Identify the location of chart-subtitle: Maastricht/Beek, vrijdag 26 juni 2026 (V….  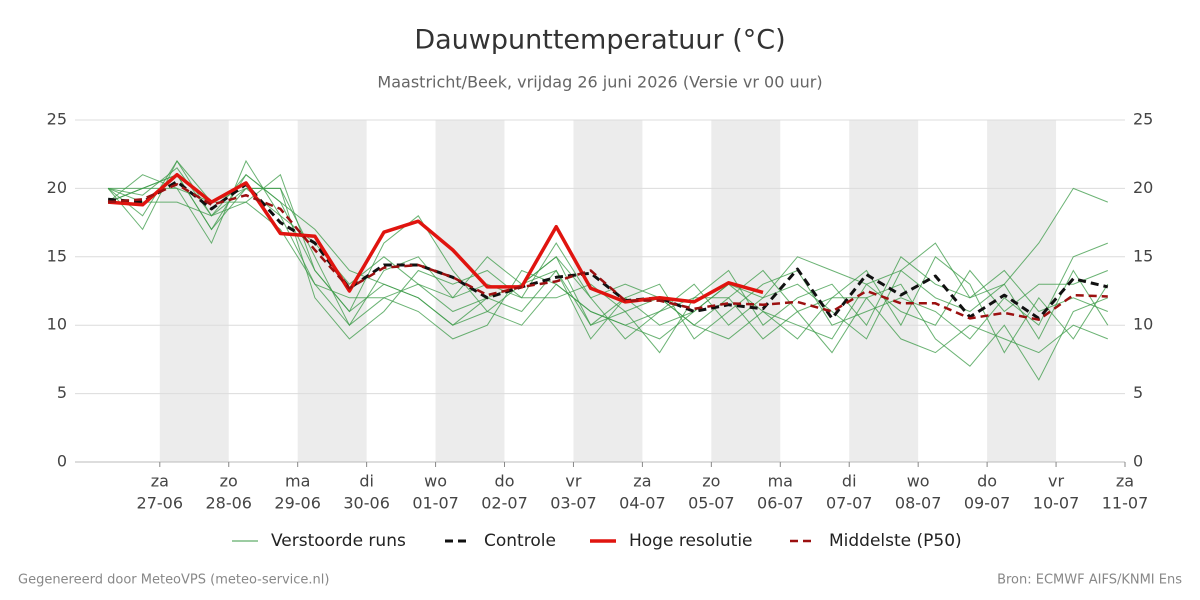
(599, 82).